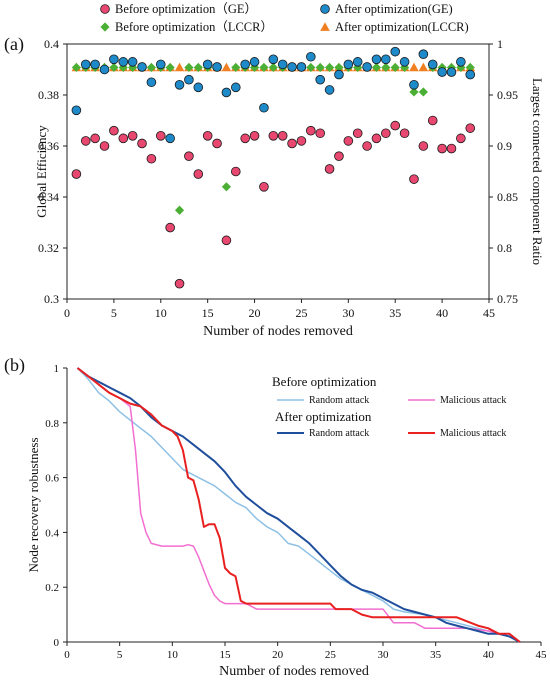 The width and height of the screenshot is (550, 686). I want to click on legend-label: Random attack, so click(339, 400).